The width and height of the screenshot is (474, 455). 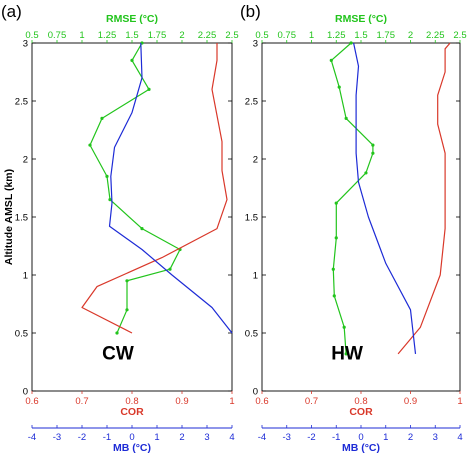 What do you see at coordinates (424, 198) in the screenshot?
I see `cor-series-line` at bounding box center [424, 198].